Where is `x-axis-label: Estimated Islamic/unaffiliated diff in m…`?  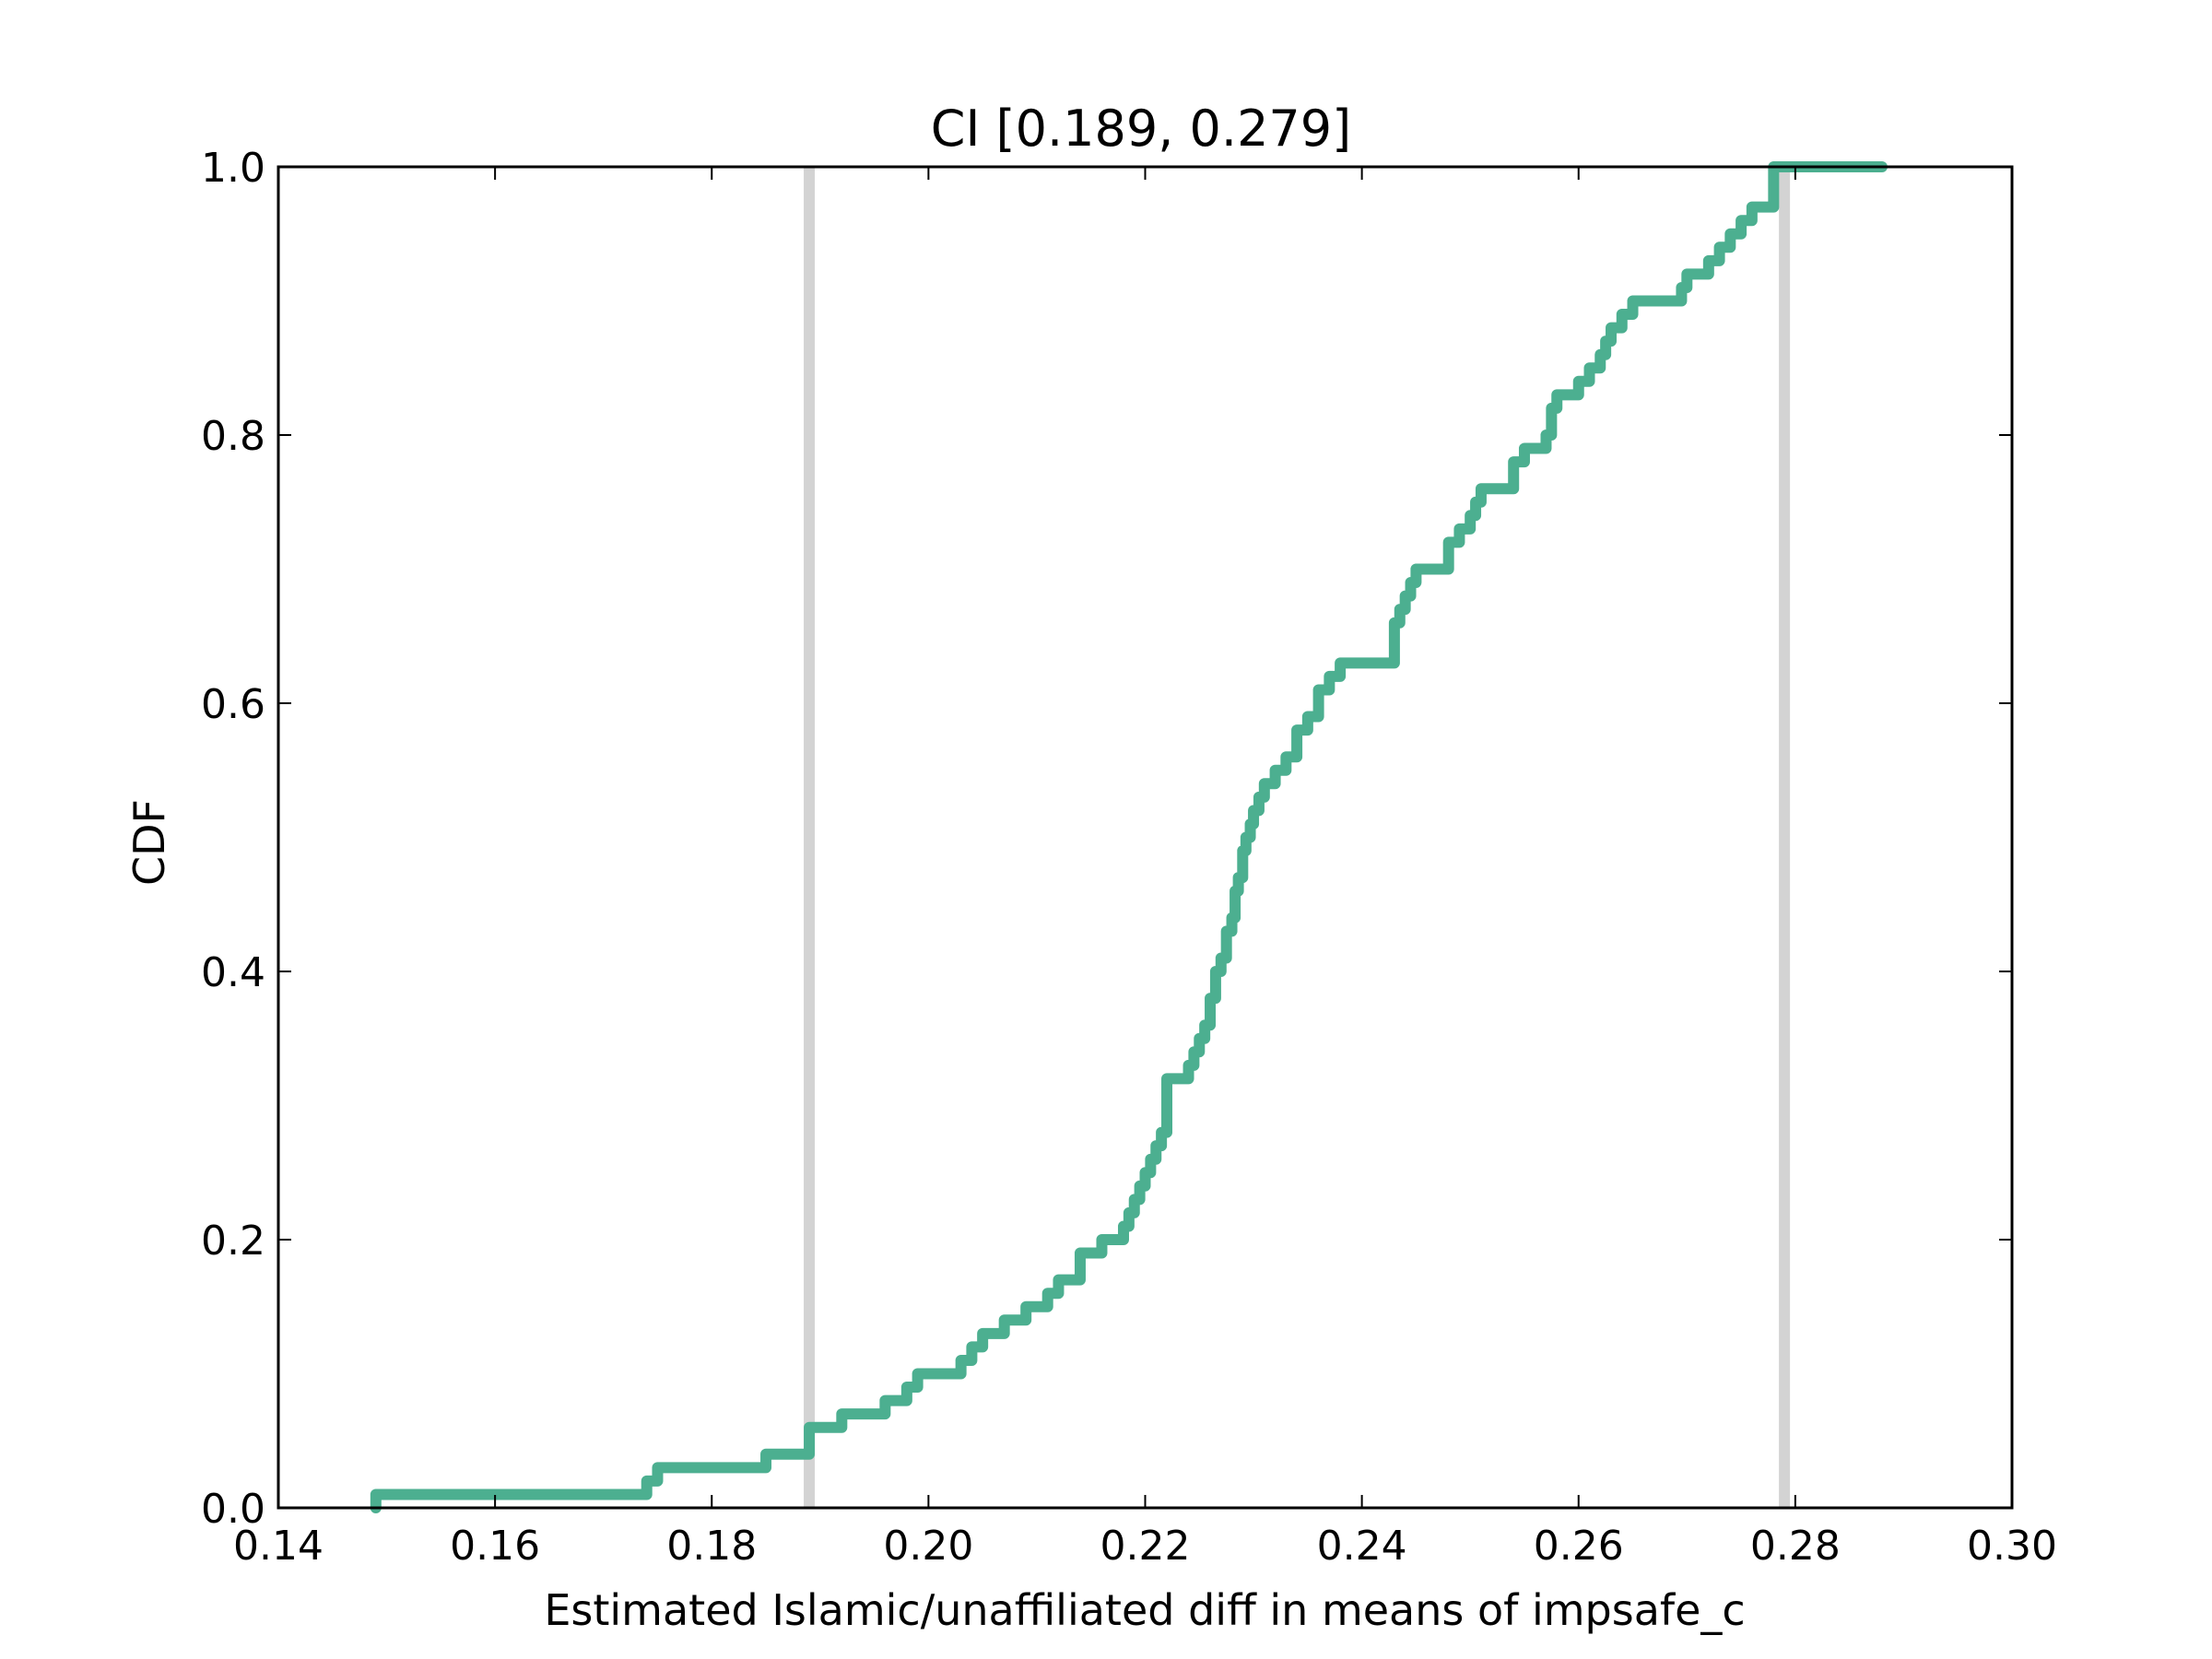 x-axis-label: Estimated Islamic/unaffiliated diff in m… is located at coordinates (1144, 1610).